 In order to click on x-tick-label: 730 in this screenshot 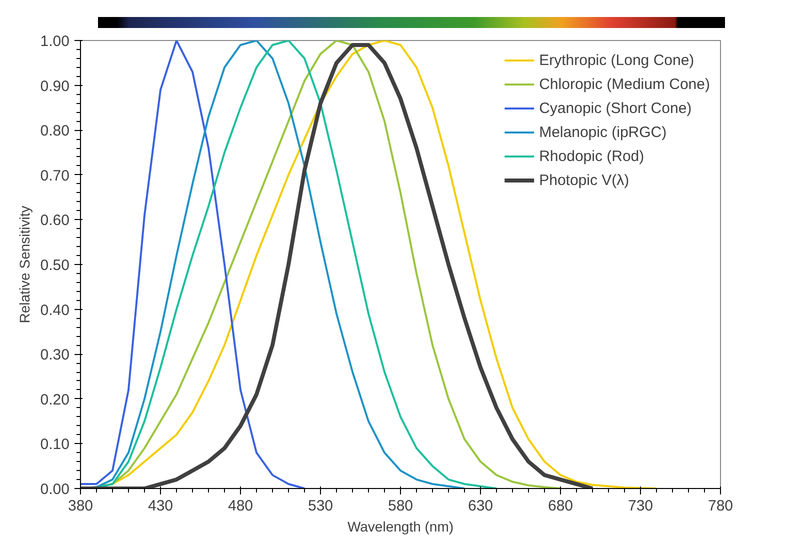, I will do `click(641, 506)`.